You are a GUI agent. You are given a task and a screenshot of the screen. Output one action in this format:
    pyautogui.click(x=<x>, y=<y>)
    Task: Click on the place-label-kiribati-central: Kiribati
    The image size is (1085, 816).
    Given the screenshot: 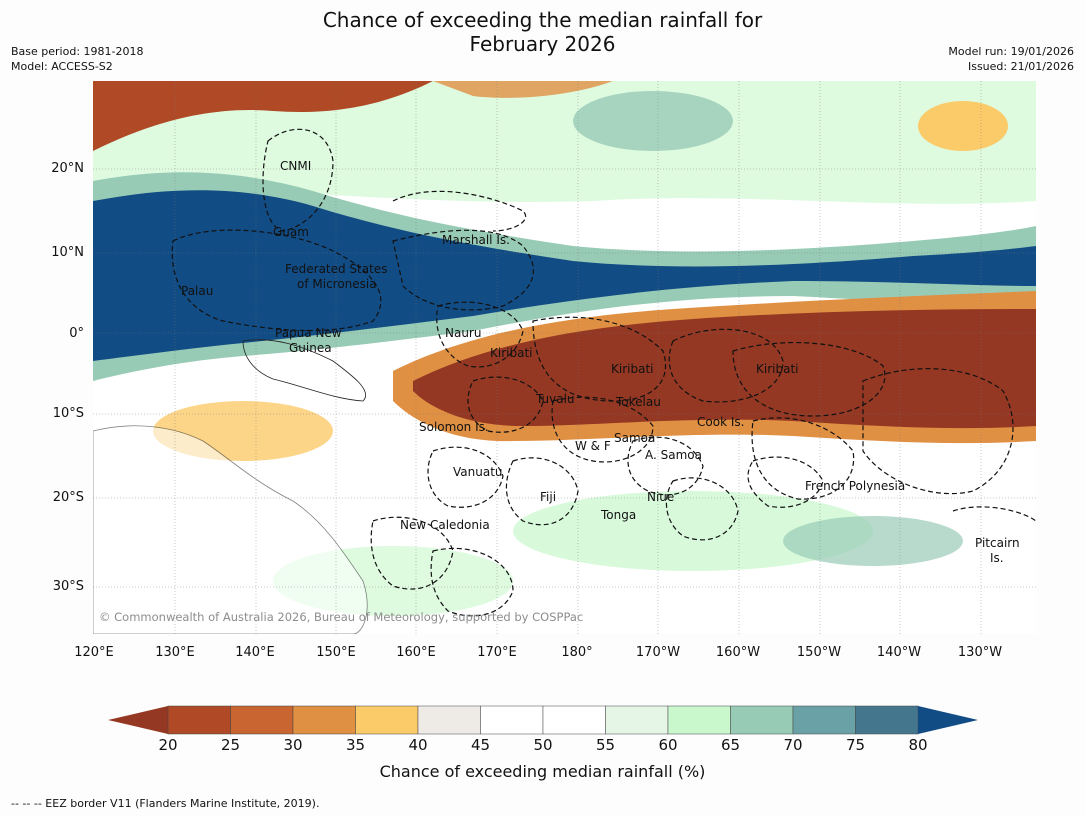 What is the action you would take?
    pyautogui.click(x=632, y=369)
    